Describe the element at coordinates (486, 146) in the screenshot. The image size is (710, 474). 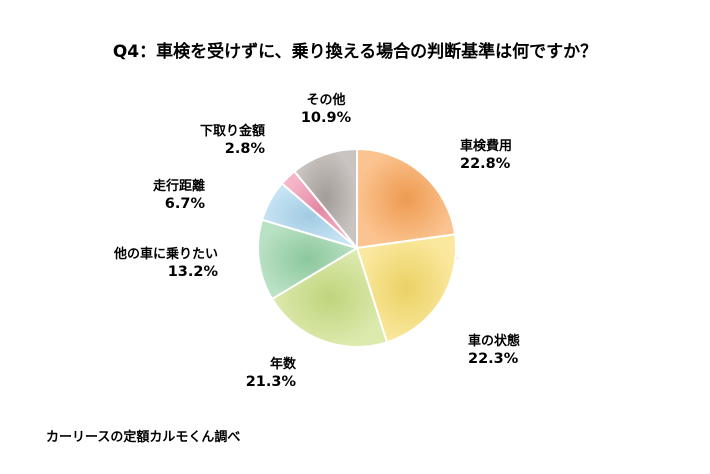
I see `slice-label: 車検費用` at that location.